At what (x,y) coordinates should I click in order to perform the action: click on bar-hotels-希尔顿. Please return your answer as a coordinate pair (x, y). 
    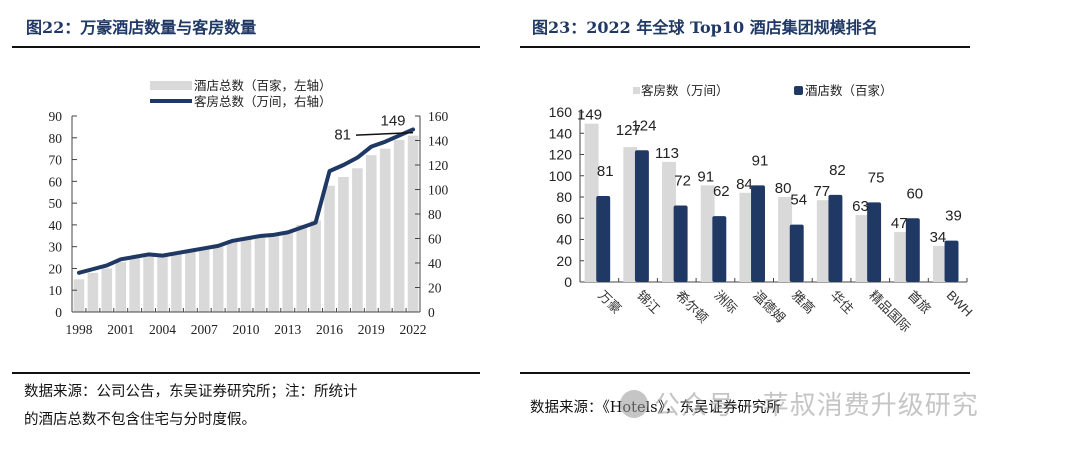
    Looking at the image, I should click on (680, 243).